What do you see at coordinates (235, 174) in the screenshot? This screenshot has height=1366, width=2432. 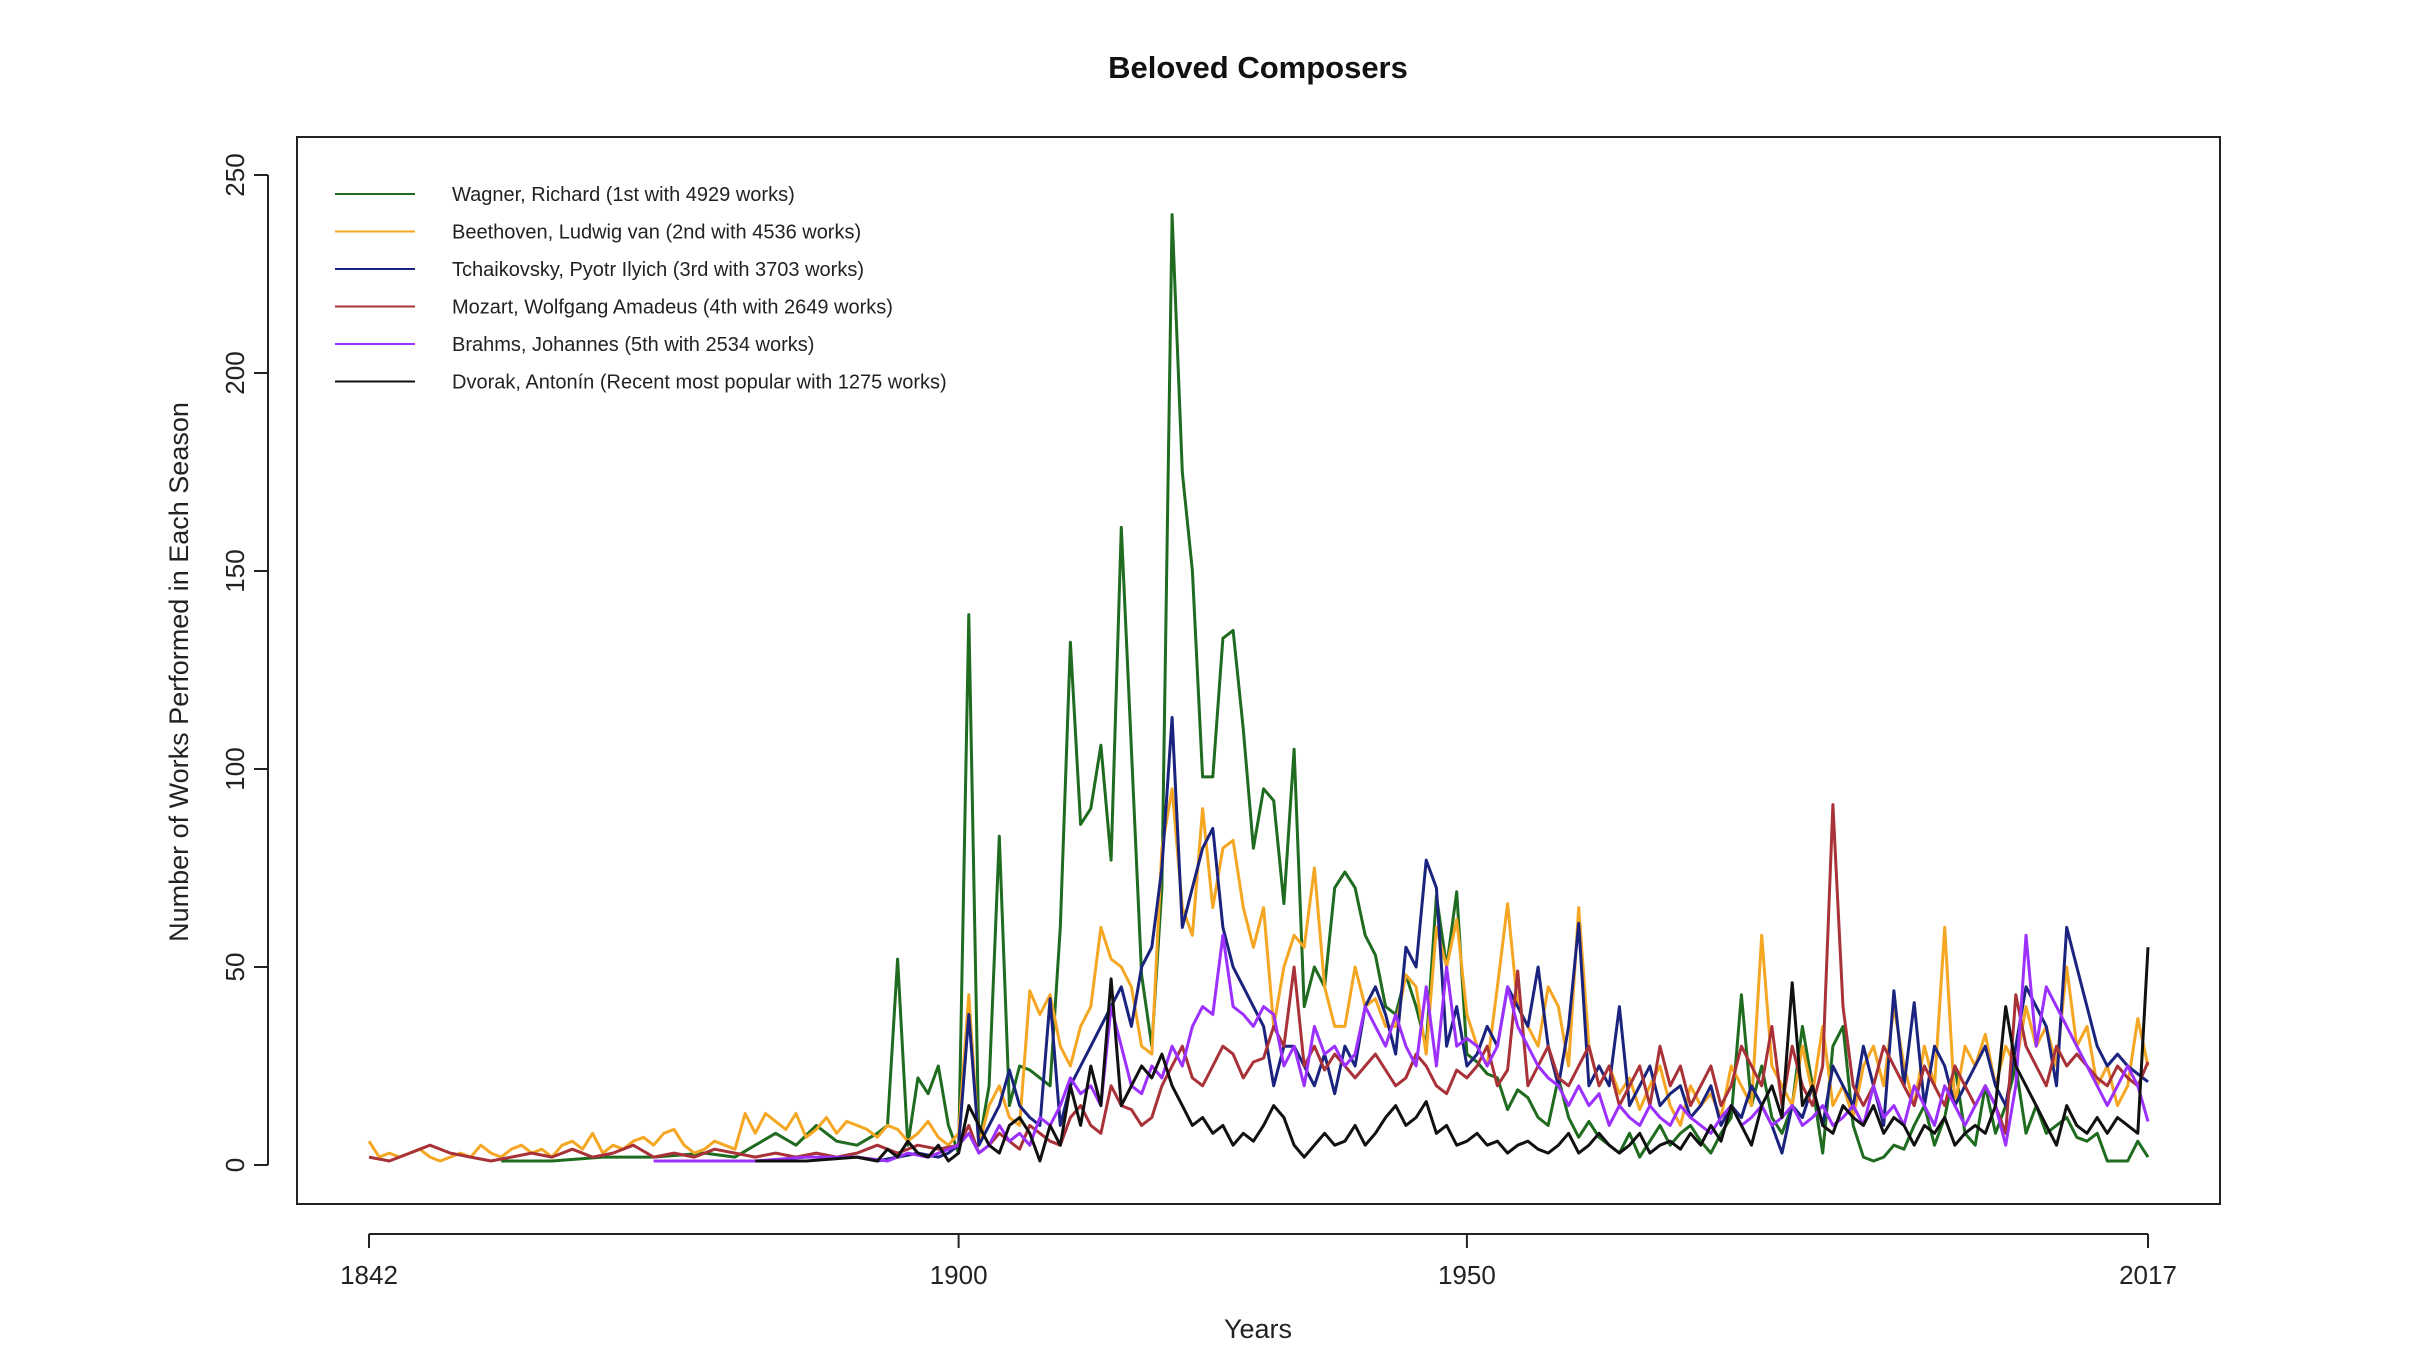 I see `y-tick-label: 250` at bounding box center [235, 174].